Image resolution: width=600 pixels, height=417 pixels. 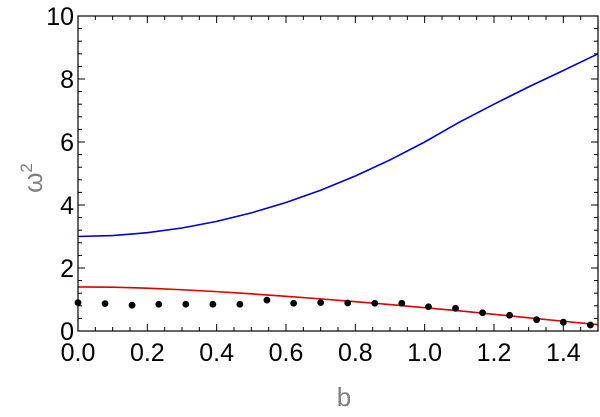 I want to click on y-tick-label: 2, so click(x=67, y=269).